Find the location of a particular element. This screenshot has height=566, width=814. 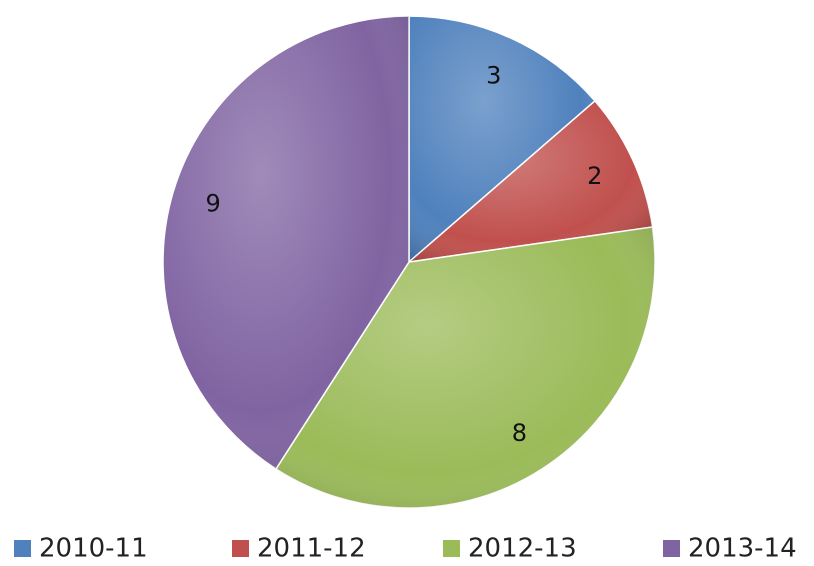

legend-label: 2013-14 is located at coordinates (742, 549).